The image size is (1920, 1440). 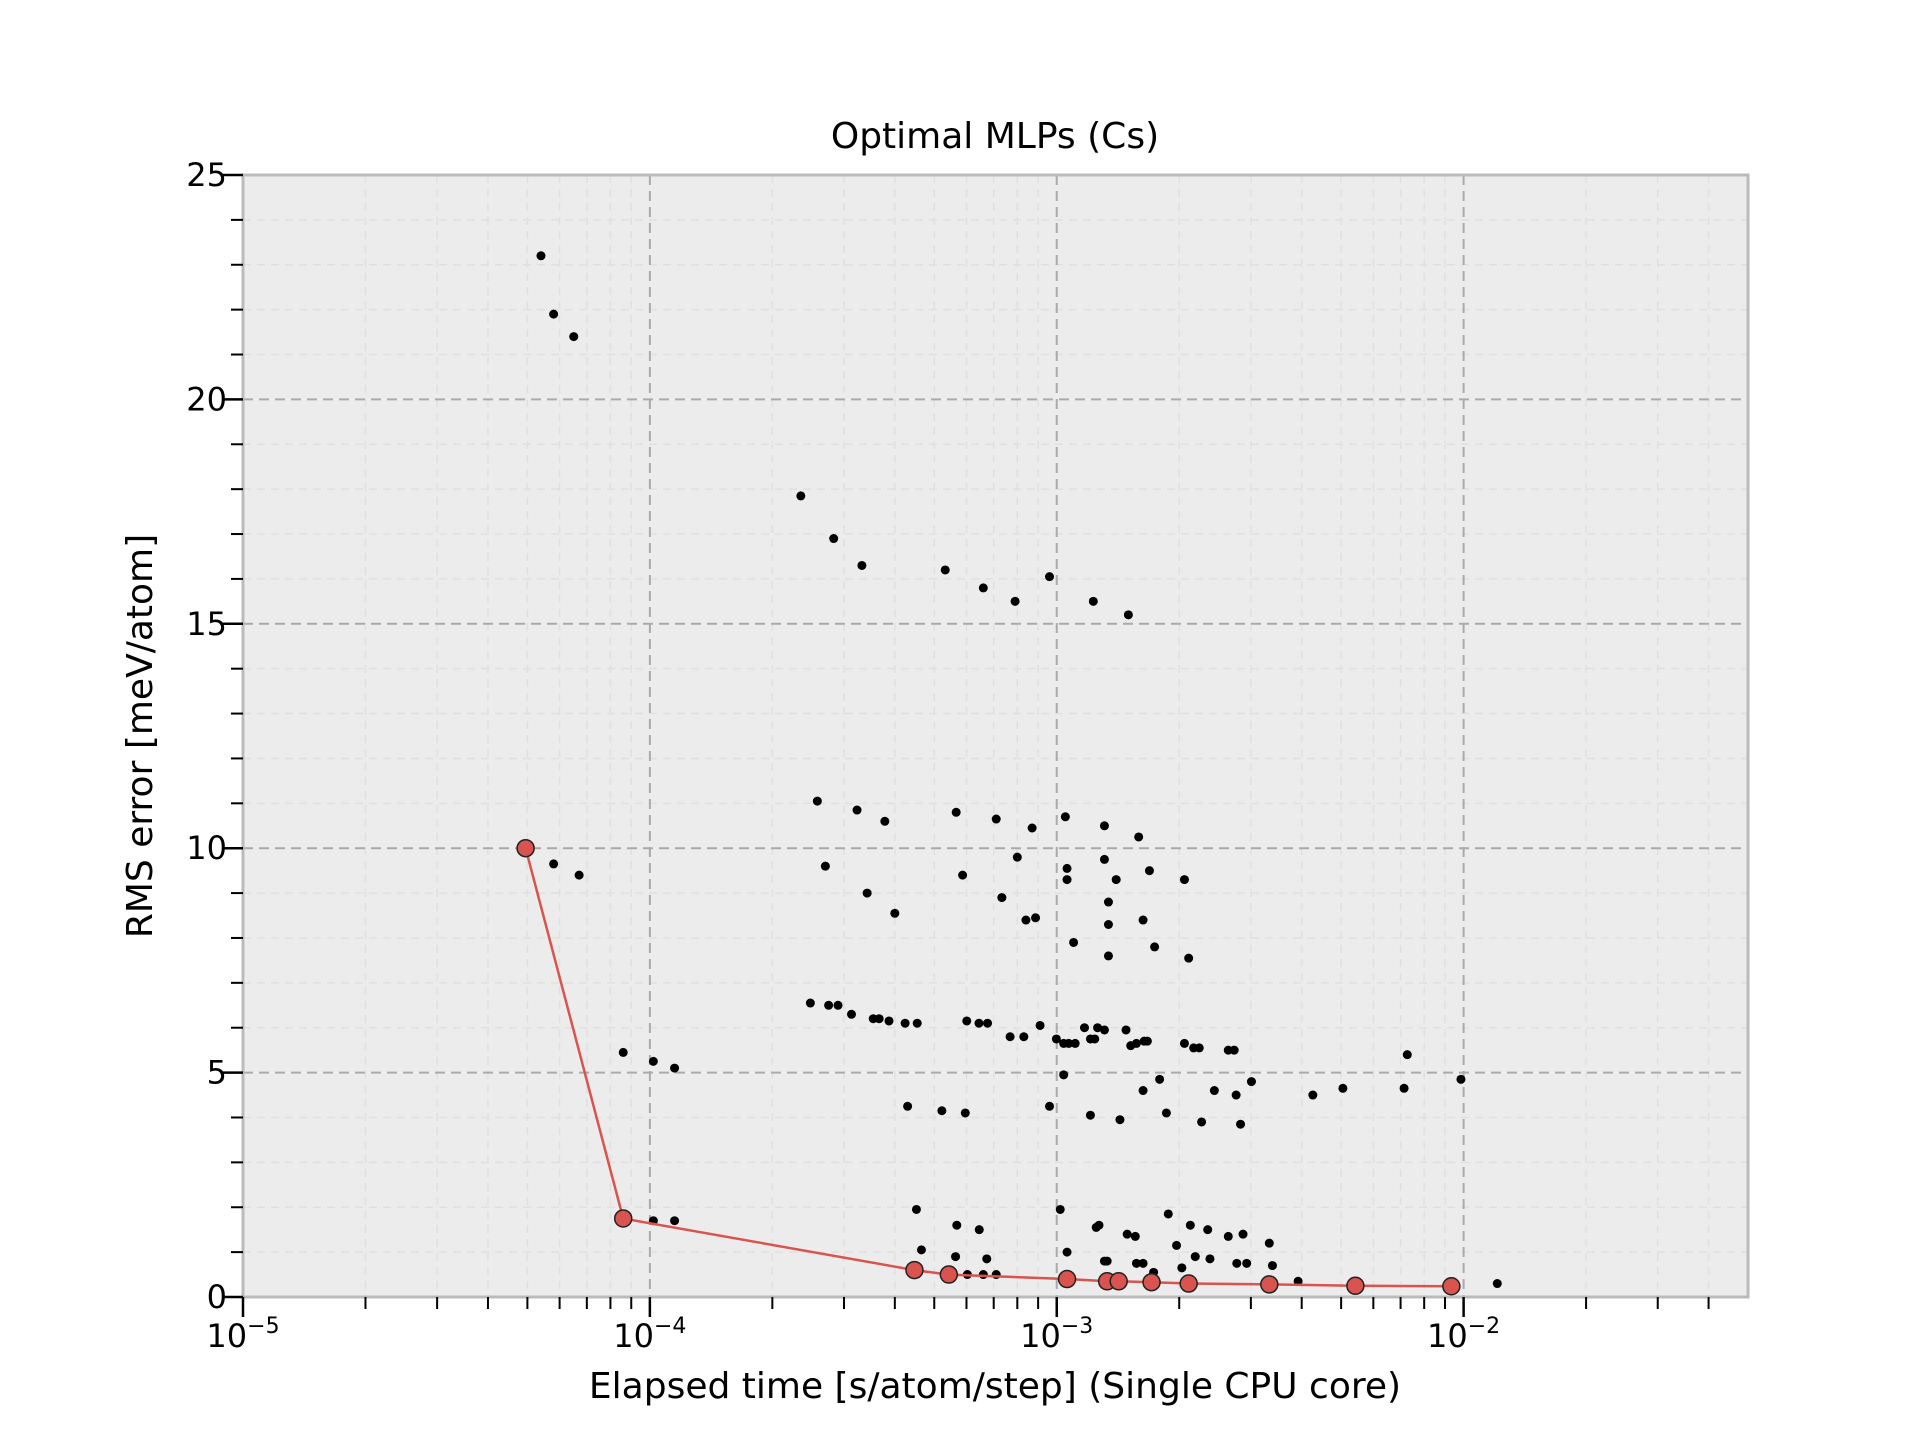 I want to click on y-tick-label: 0, so click(x=217, y=1297).